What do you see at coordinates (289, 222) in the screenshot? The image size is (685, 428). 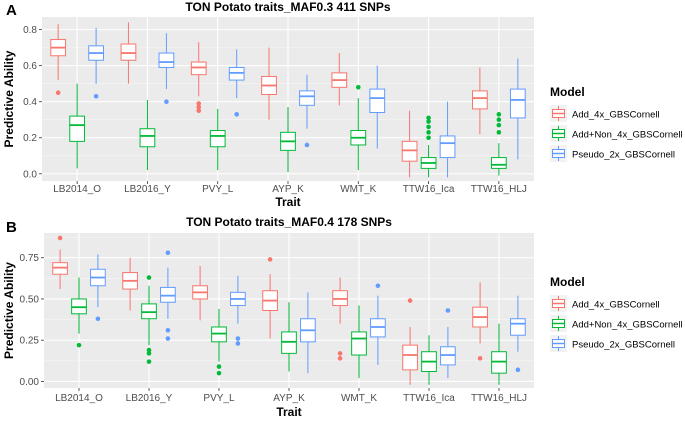 I see `chart-title: TON Potato traits_MAF0.4 178 SNPs` at bounding box center [289, 222].